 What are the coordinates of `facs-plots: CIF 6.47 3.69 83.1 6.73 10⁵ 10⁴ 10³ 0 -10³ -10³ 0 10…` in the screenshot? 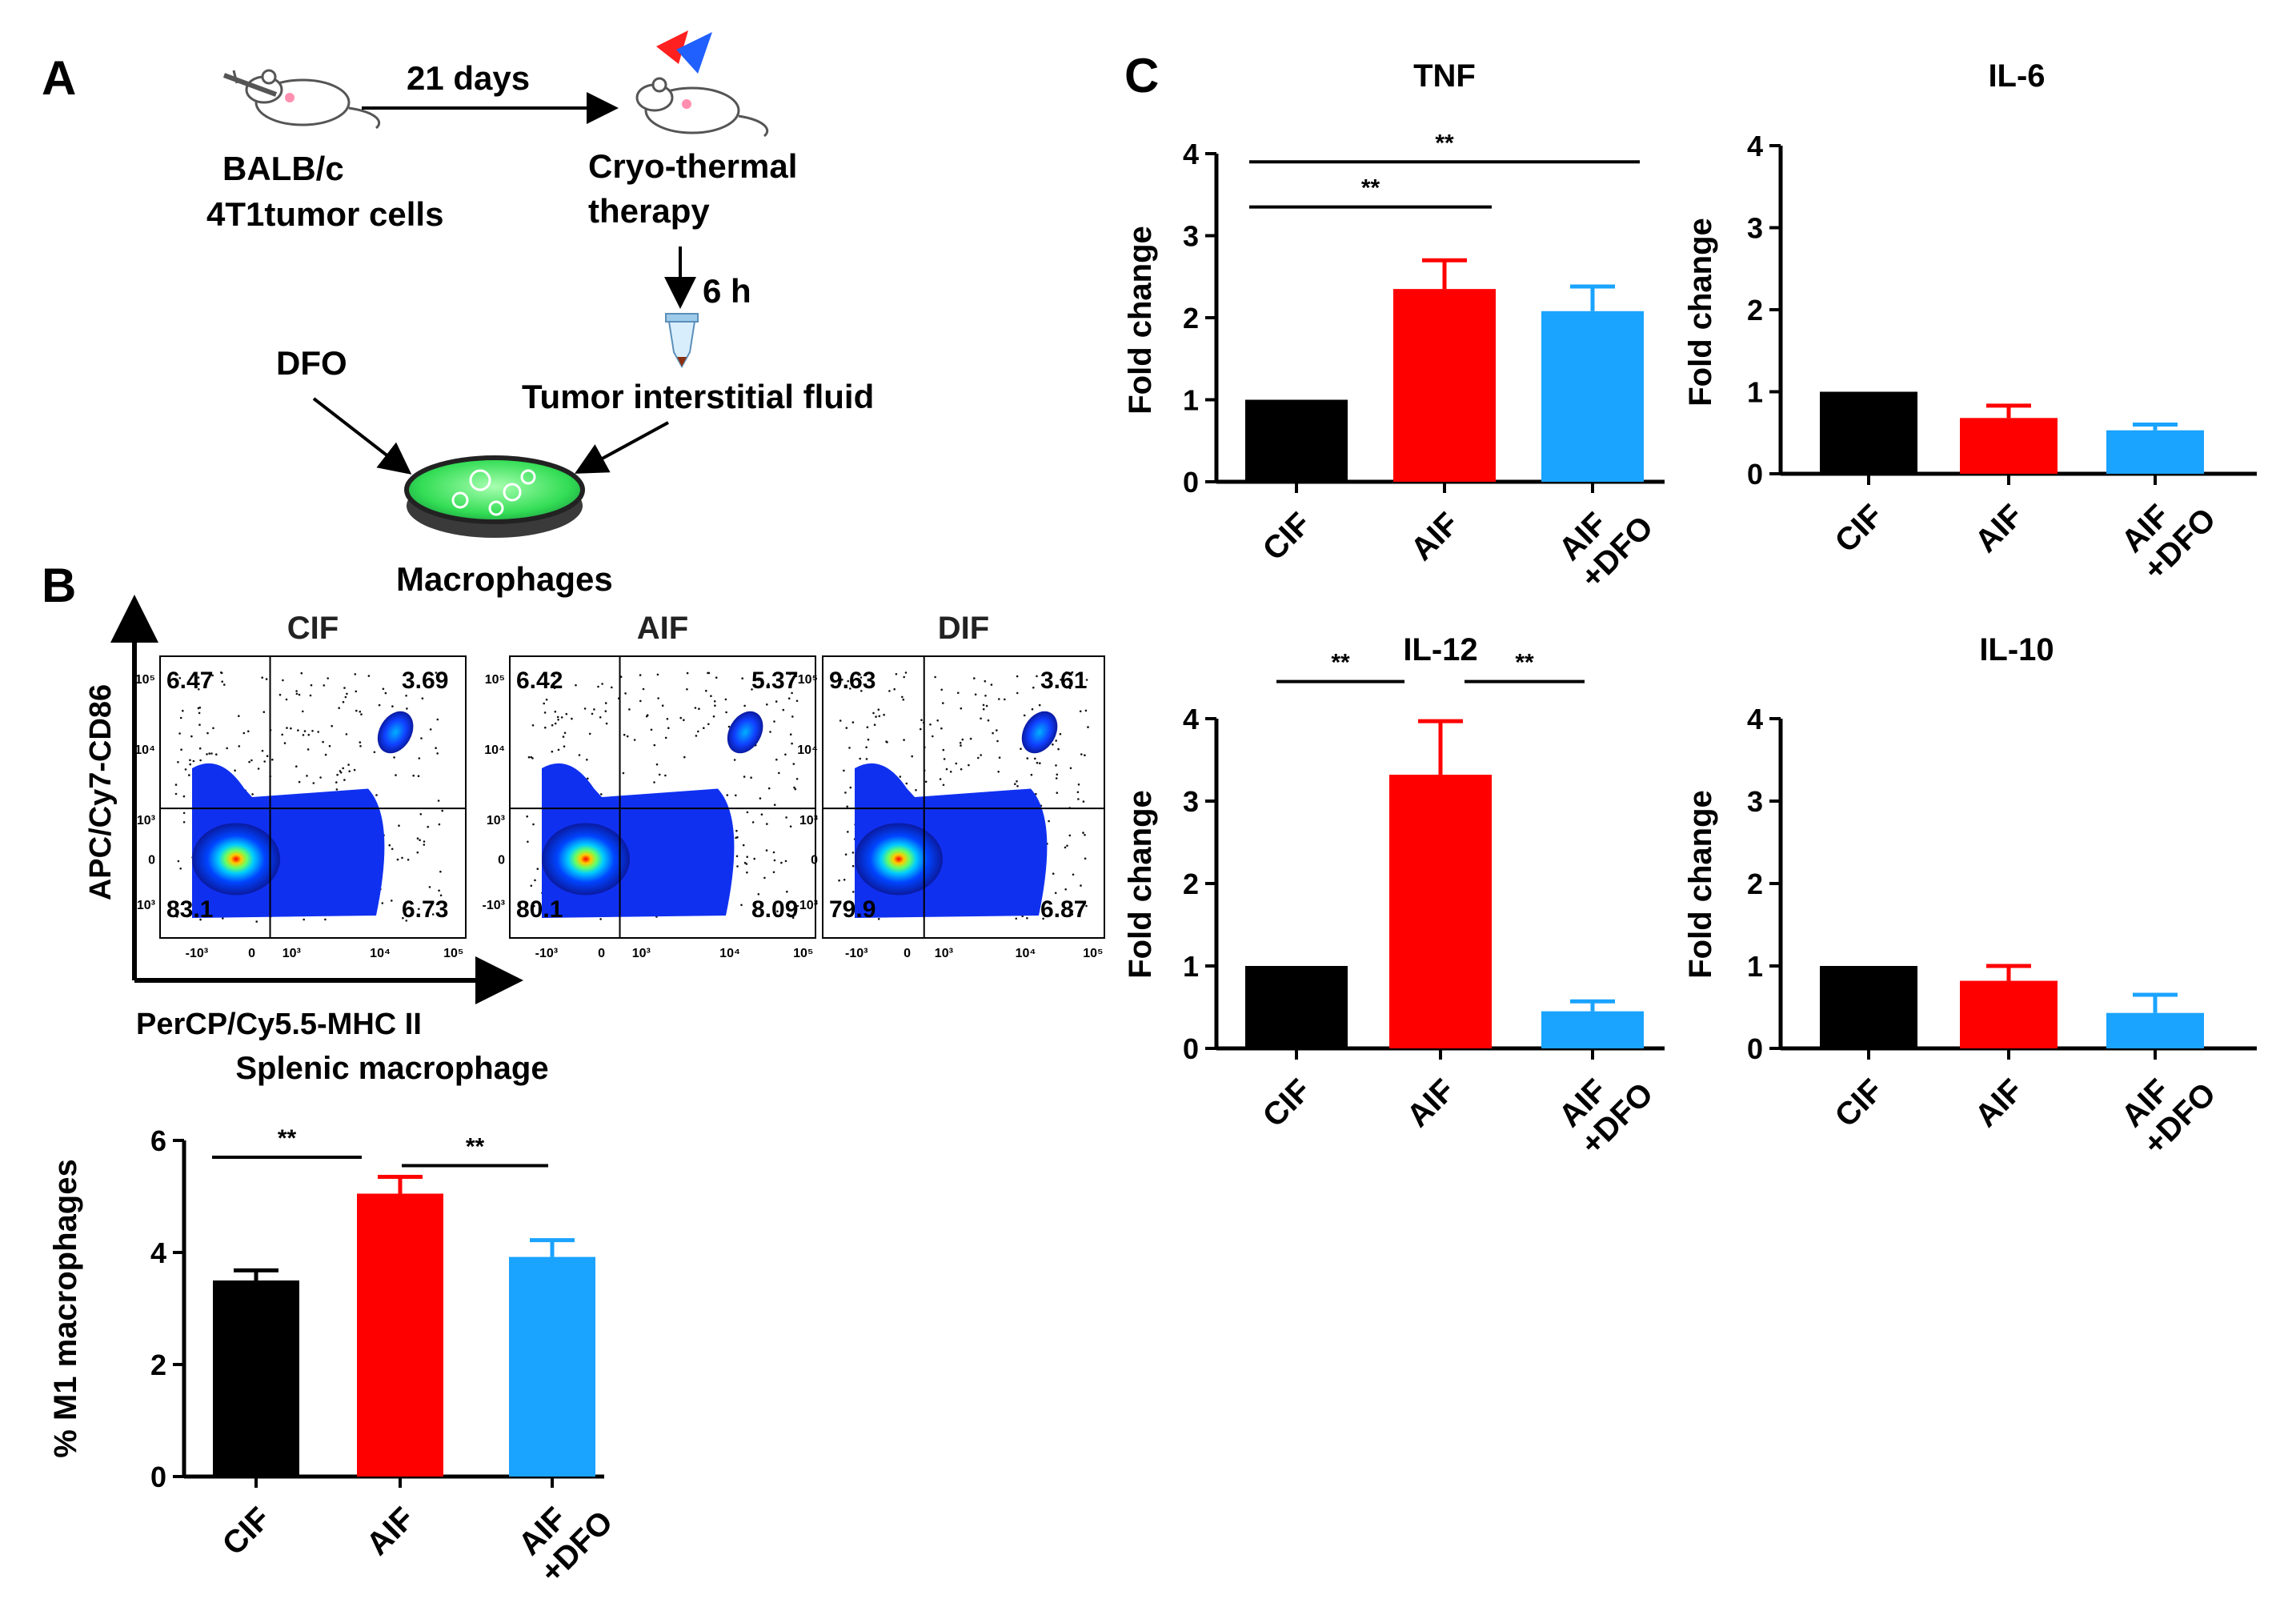 It's located at (619, 786).